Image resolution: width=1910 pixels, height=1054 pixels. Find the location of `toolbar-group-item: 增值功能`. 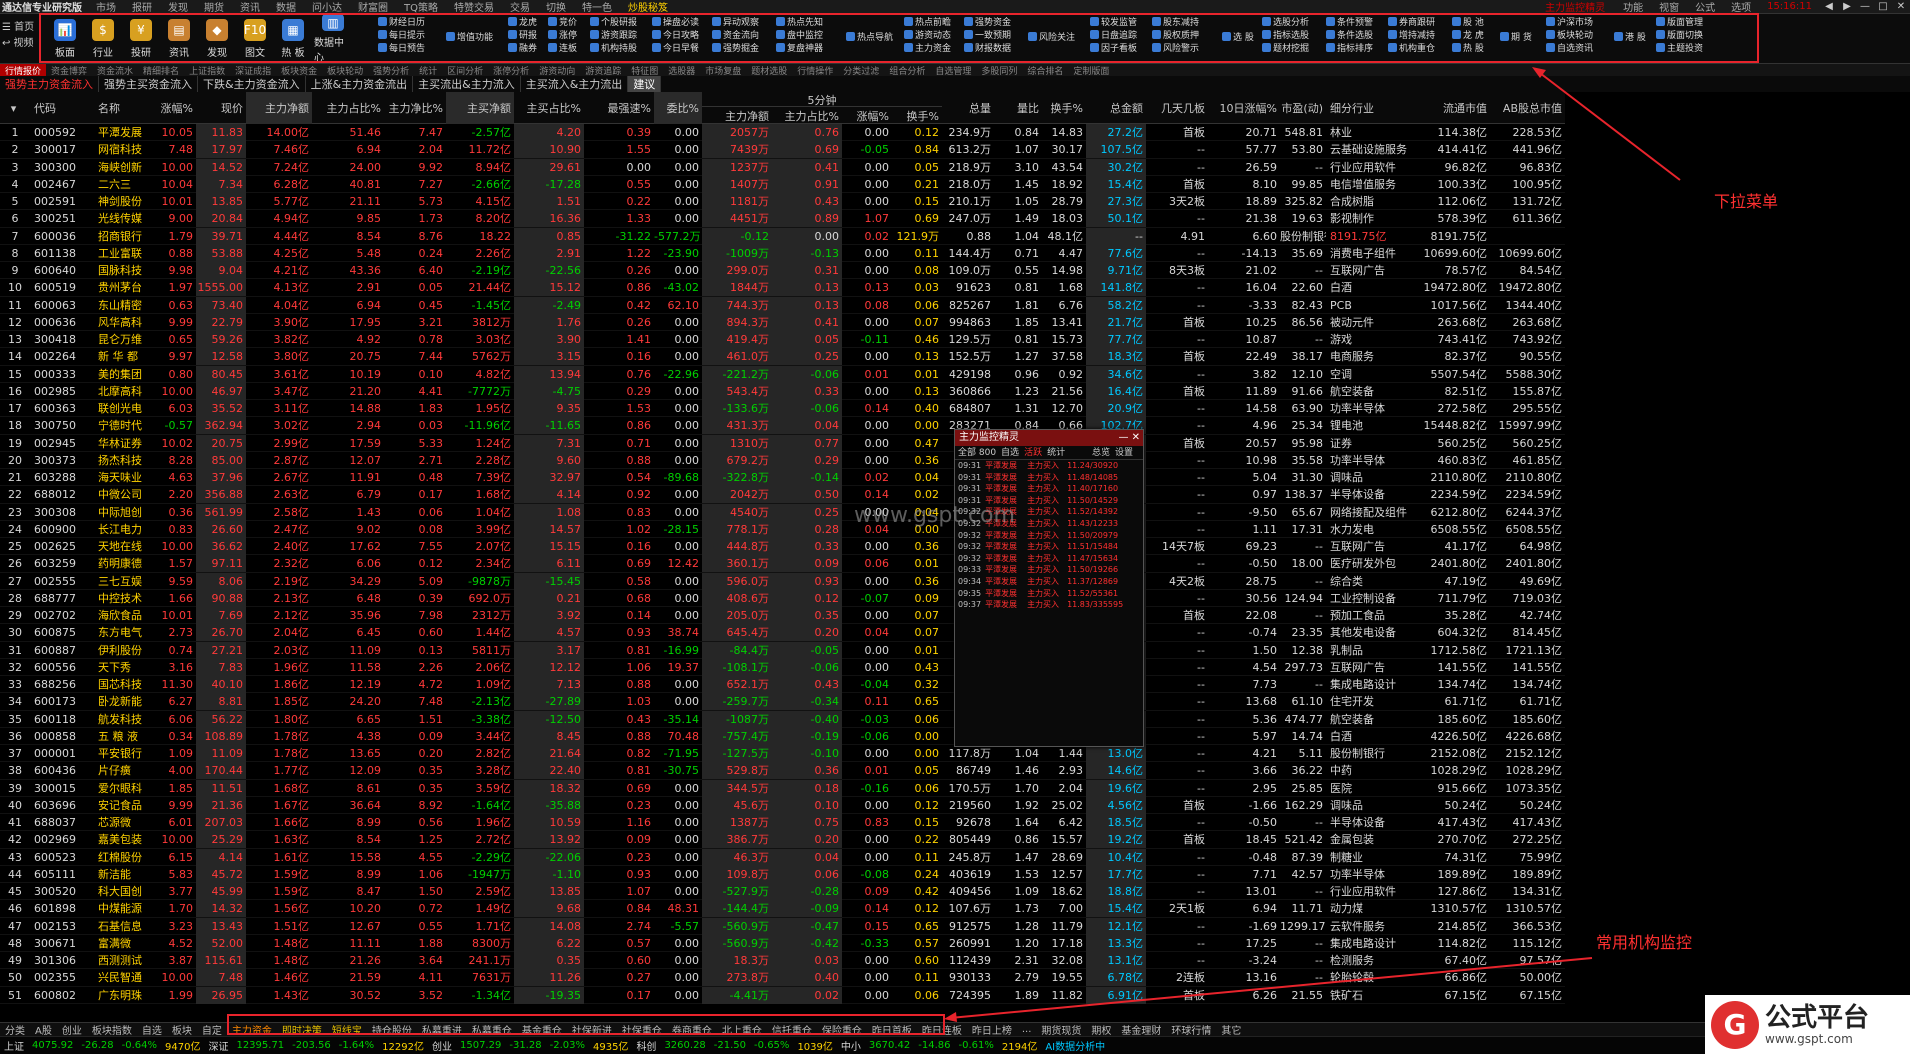

toolbar-group-item: 增值功能 is located at coordinates (469, 38).